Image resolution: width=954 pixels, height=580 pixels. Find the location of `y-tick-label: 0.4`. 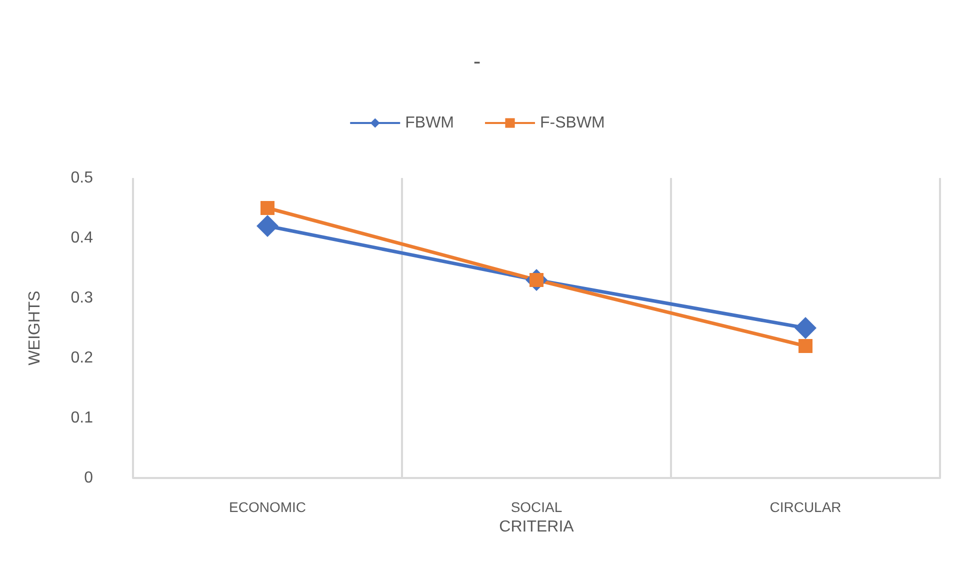

y-tick-label: 0.4 is located at coordinates (82, 238).